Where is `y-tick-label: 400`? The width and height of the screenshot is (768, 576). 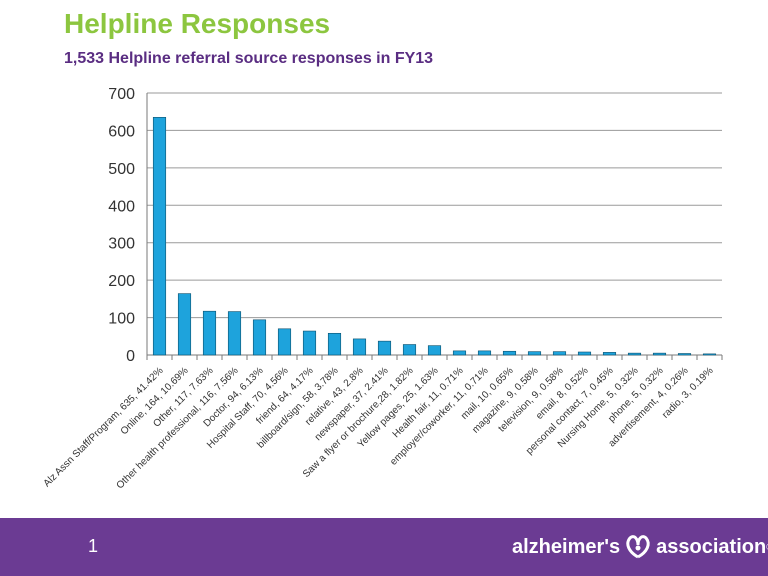
y-tick-label: 400 is located at coordinates (121, 206).